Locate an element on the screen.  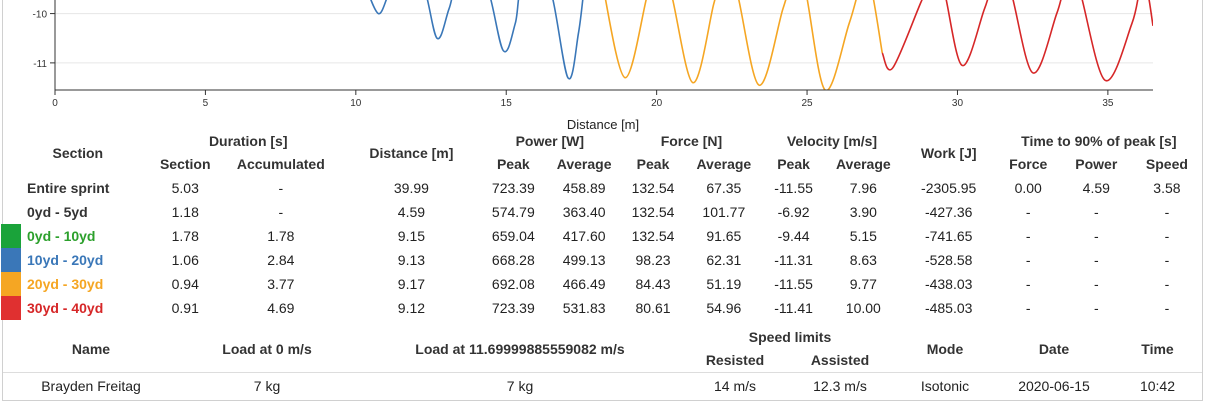
section-cell: 98.23 is located at coordinates (653, 260).